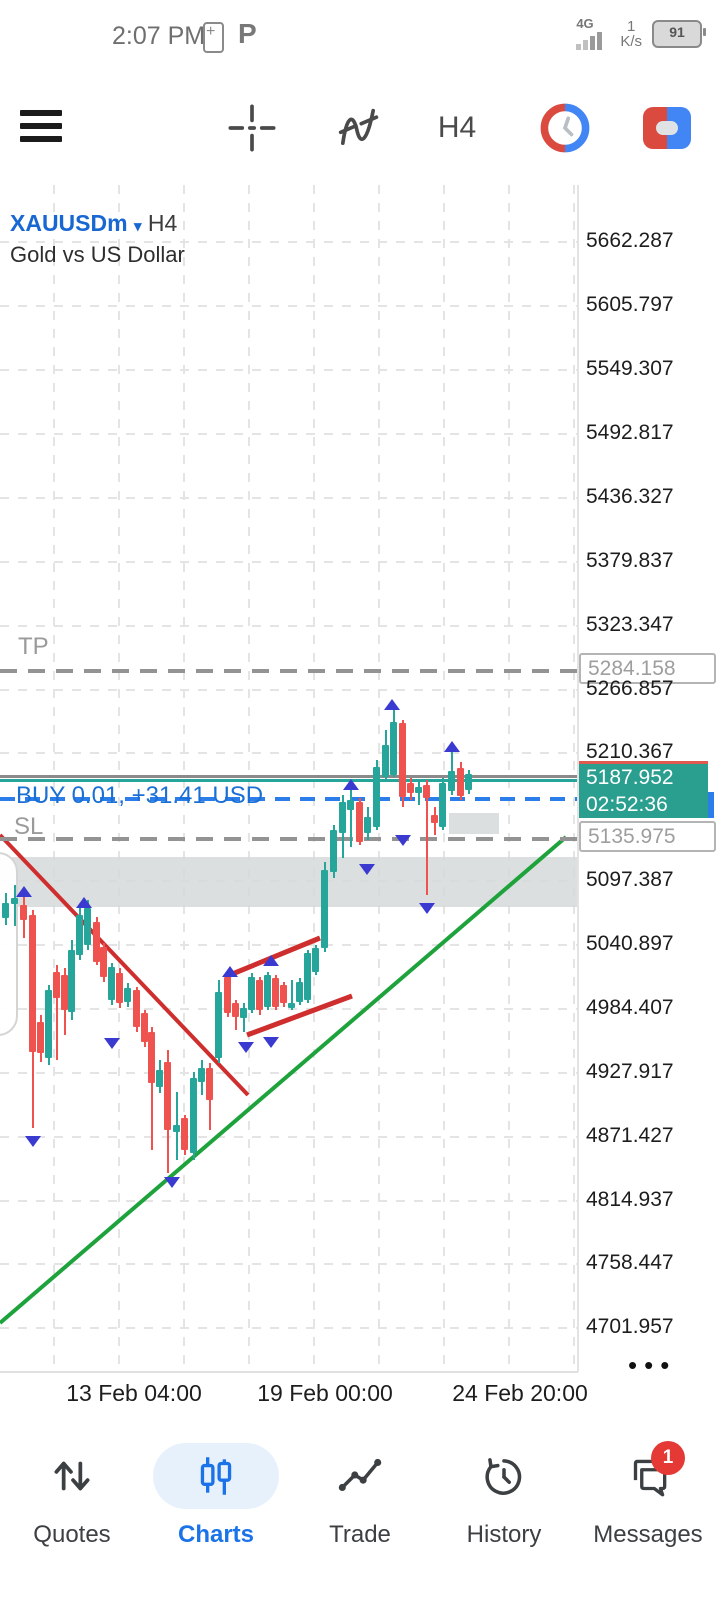 This screenshot has width=720, height=1600. I want to click on nav-messages: 1 Messages, so click(648, 1495).